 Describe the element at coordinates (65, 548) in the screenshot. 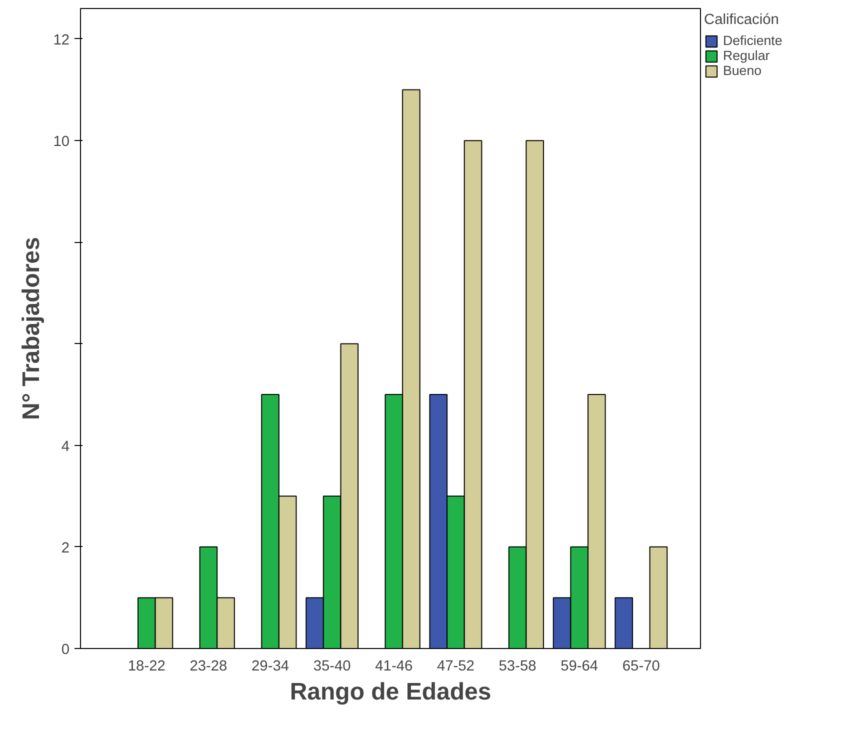

I see `y-tick-label: 2` at that location.